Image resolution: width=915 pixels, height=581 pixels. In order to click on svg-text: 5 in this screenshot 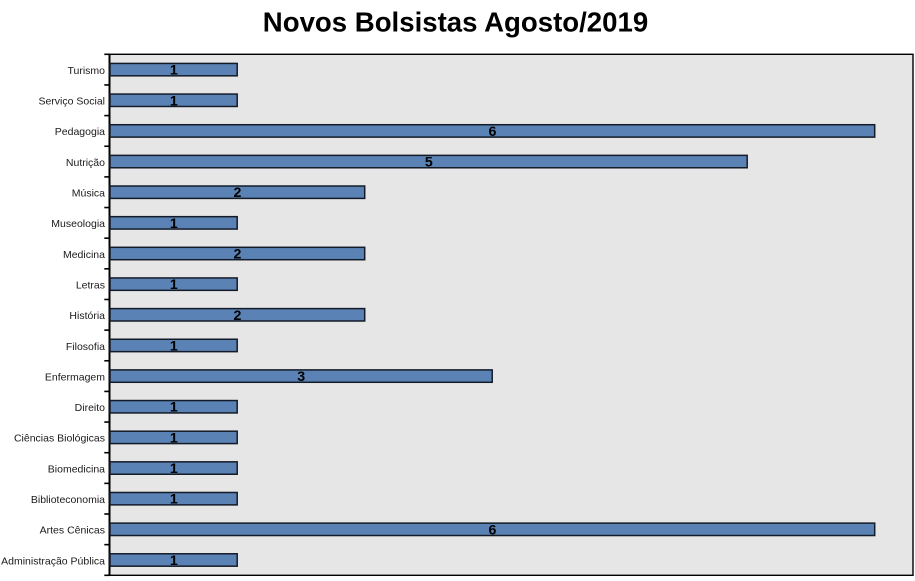, I will do `click(429, 163)`.